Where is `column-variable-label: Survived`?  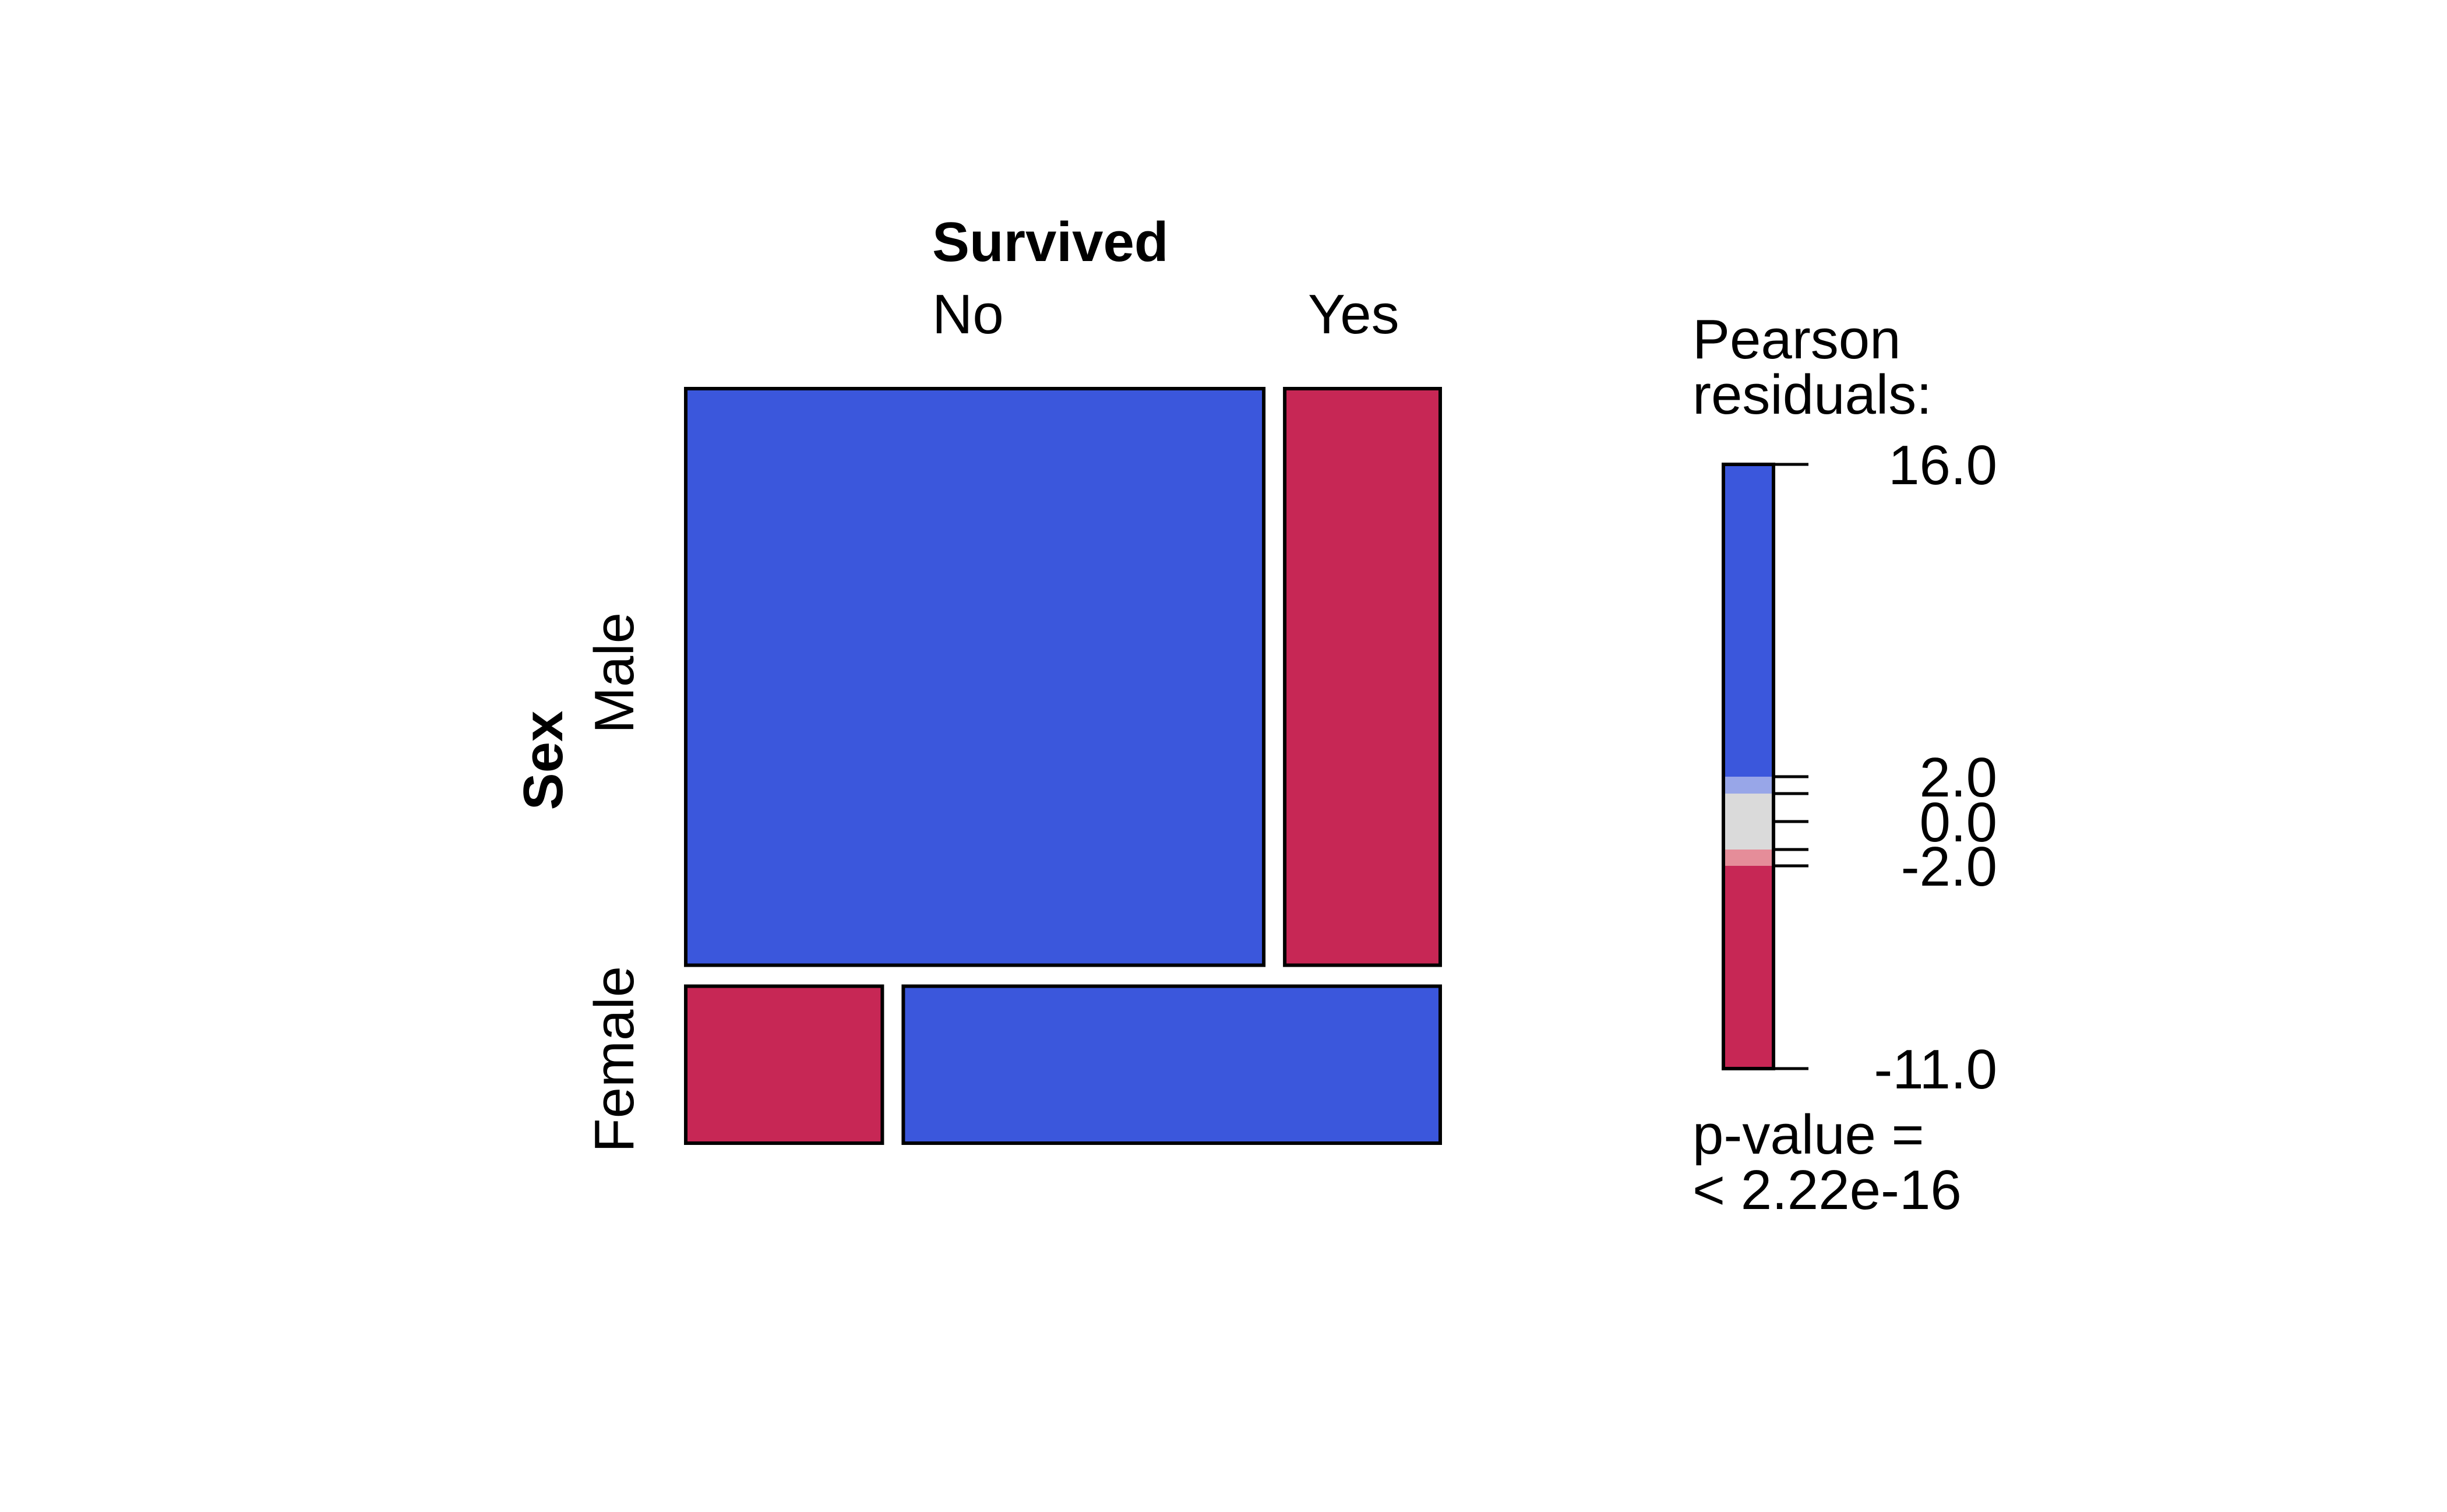 column-variable-label: Survived is located at coordinates (1050, 242).